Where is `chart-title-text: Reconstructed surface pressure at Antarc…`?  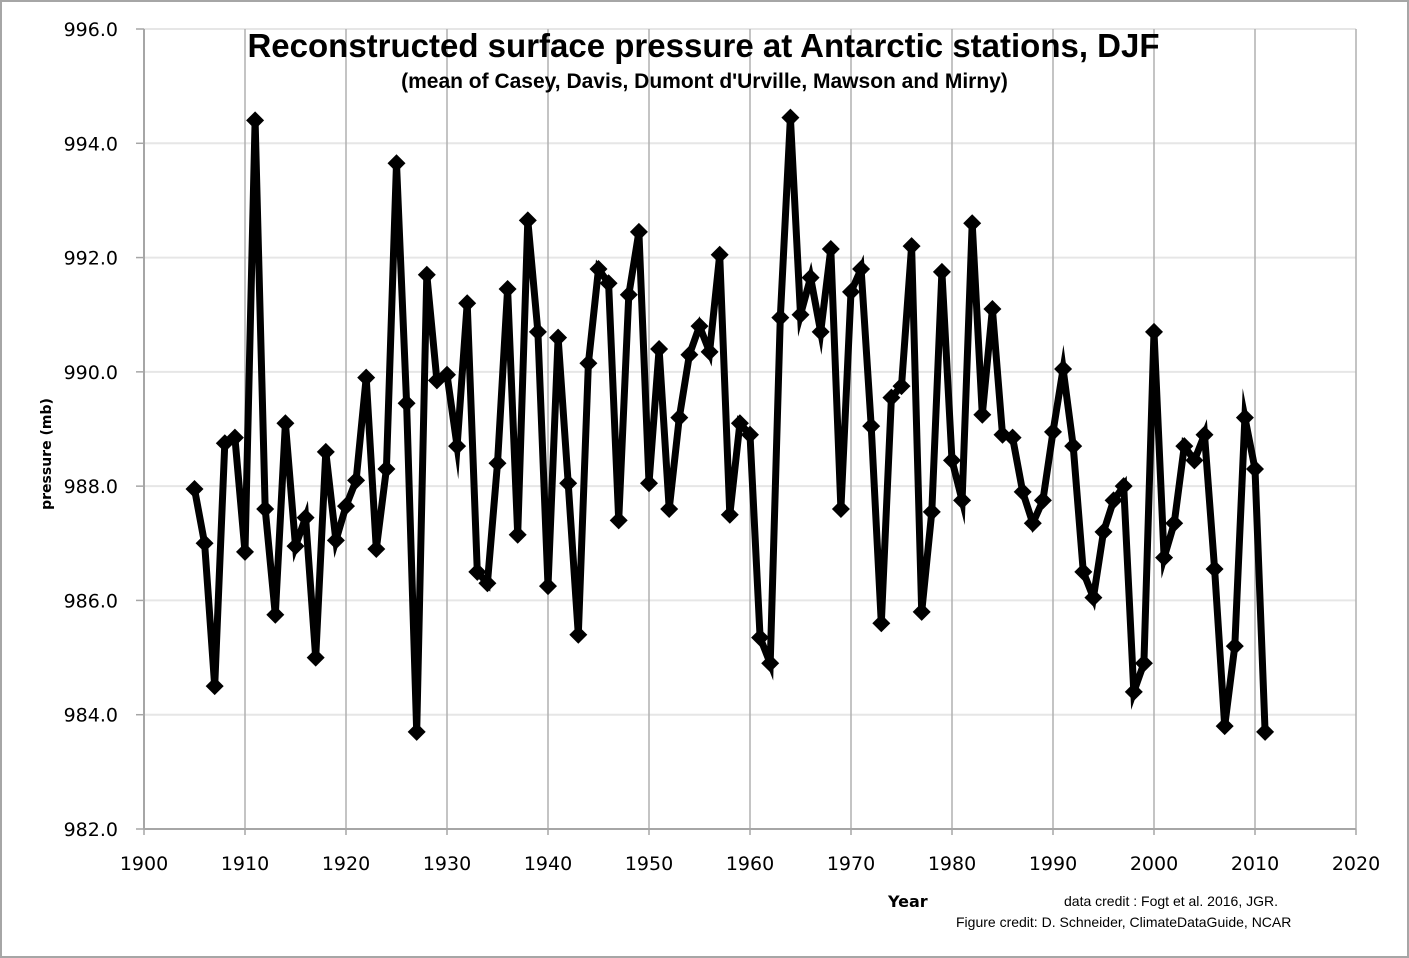
chart-title-text: Reconstructed surface pressure at Antarc… is located at coordinates (703, 45).